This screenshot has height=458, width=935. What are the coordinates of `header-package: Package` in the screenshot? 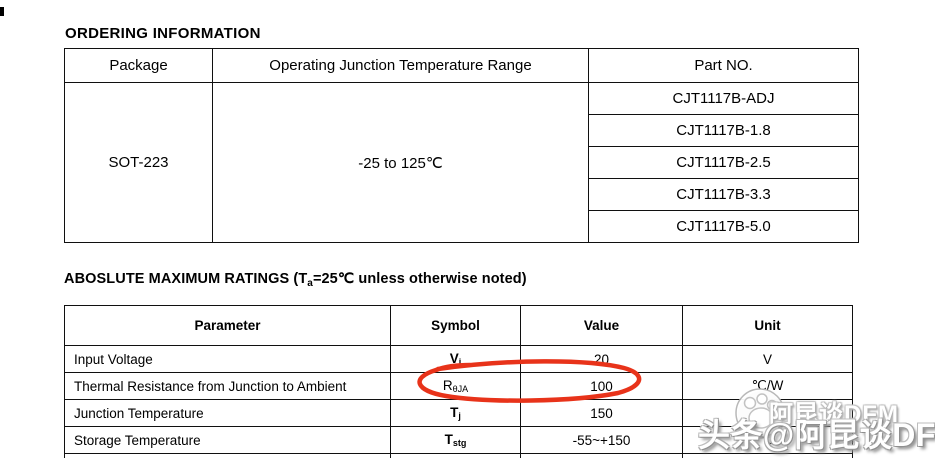 It's located at (138, 65).